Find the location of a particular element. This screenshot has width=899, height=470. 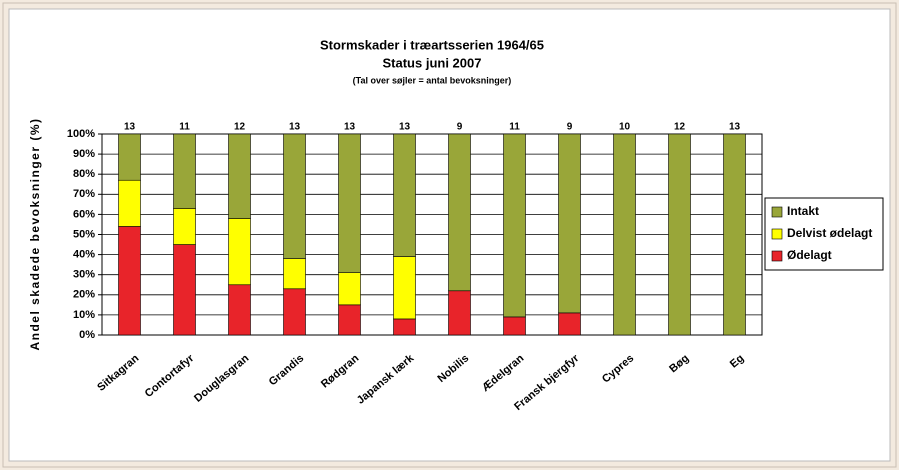

y-tick-label: 40% is located at coordinates (84, 255).